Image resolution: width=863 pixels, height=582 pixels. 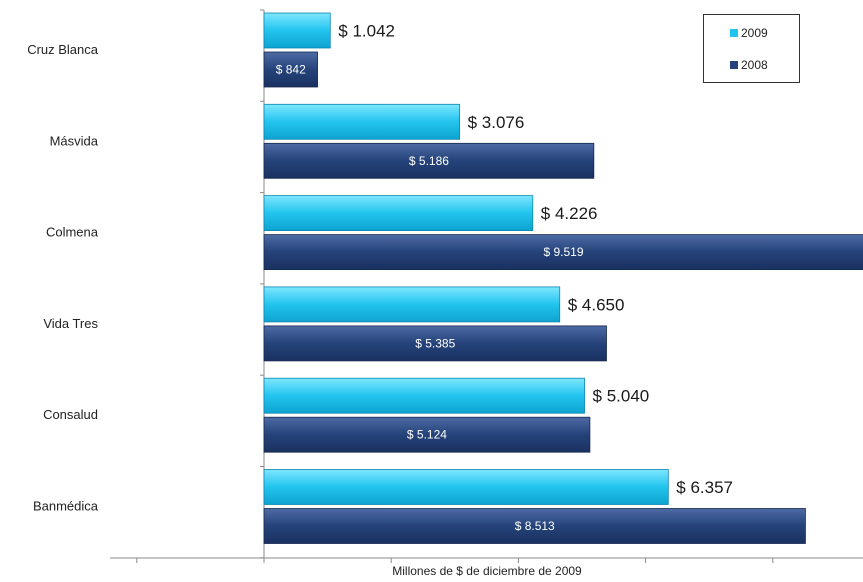 What do you see at coordinates (569, 213) in the screenshot?
I see `data-label-2009: $ 4.226` at bounding box center [569, 213].